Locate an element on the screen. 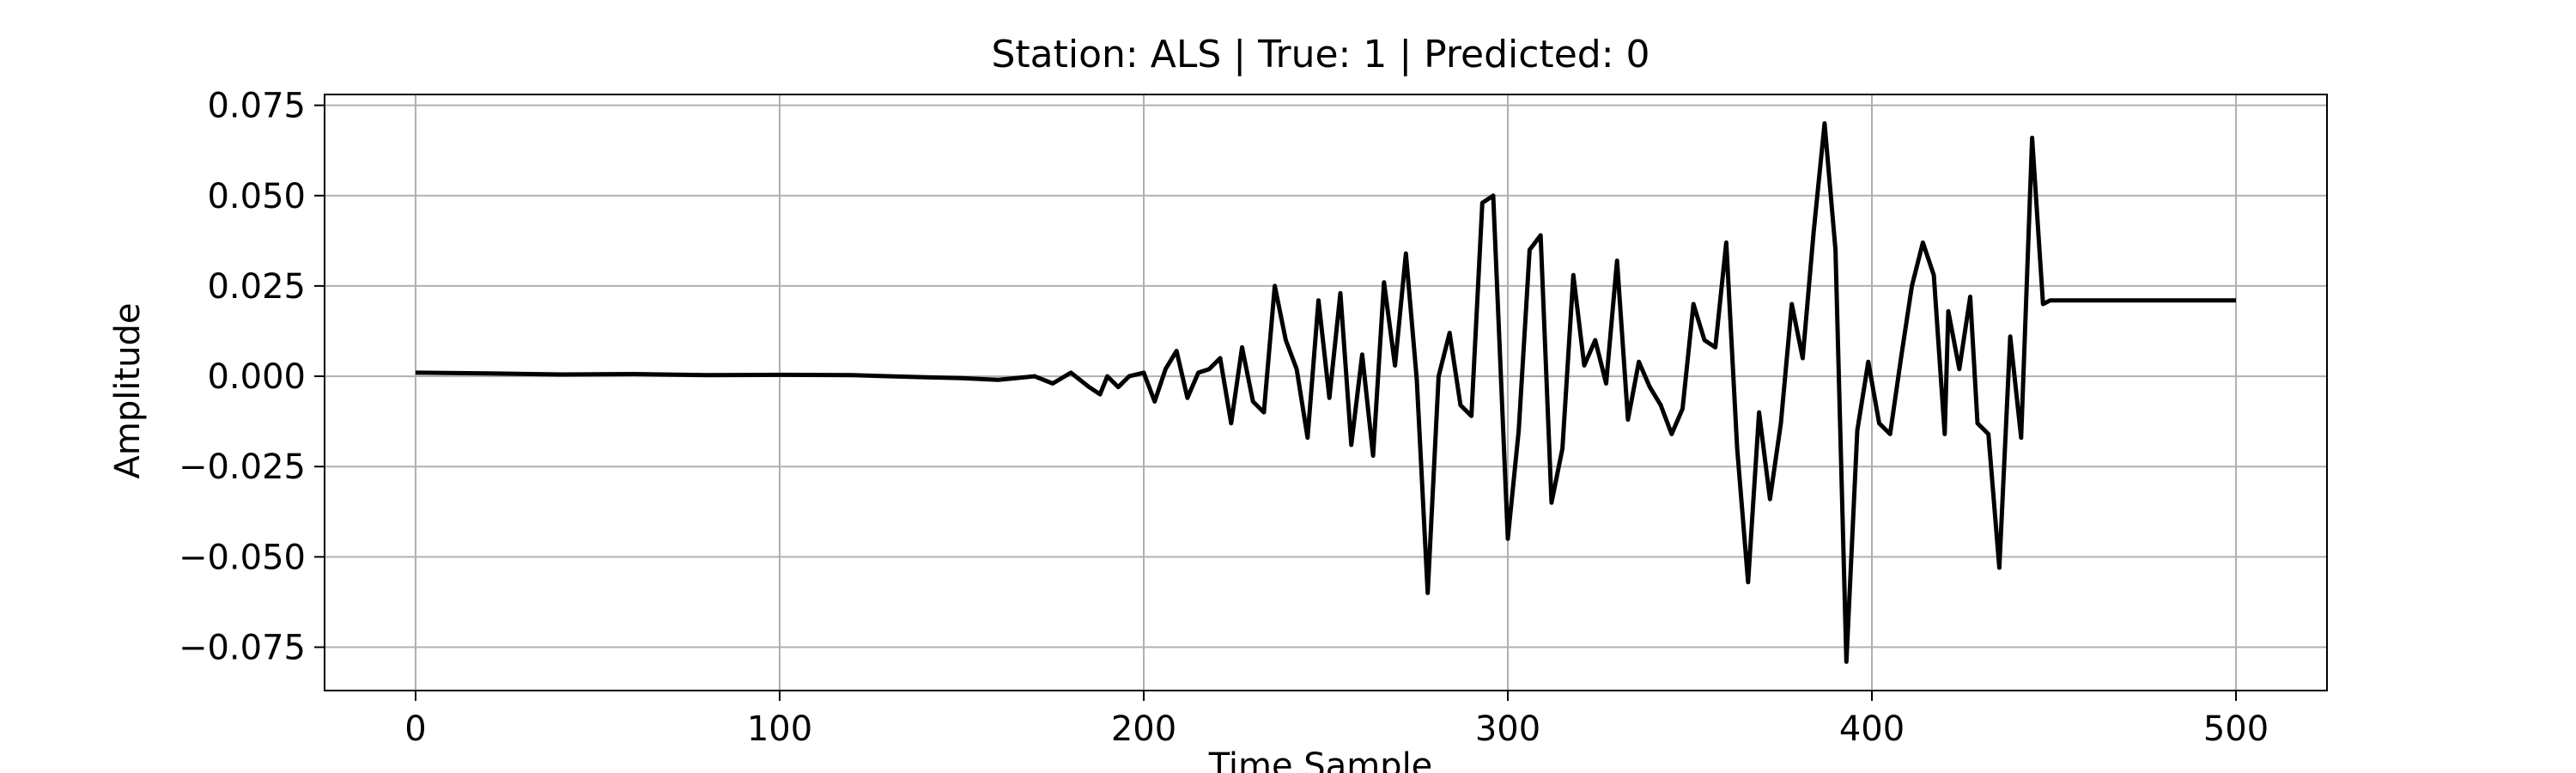  x-axis-label: Time Sample is located at coordinates (1320, 759).